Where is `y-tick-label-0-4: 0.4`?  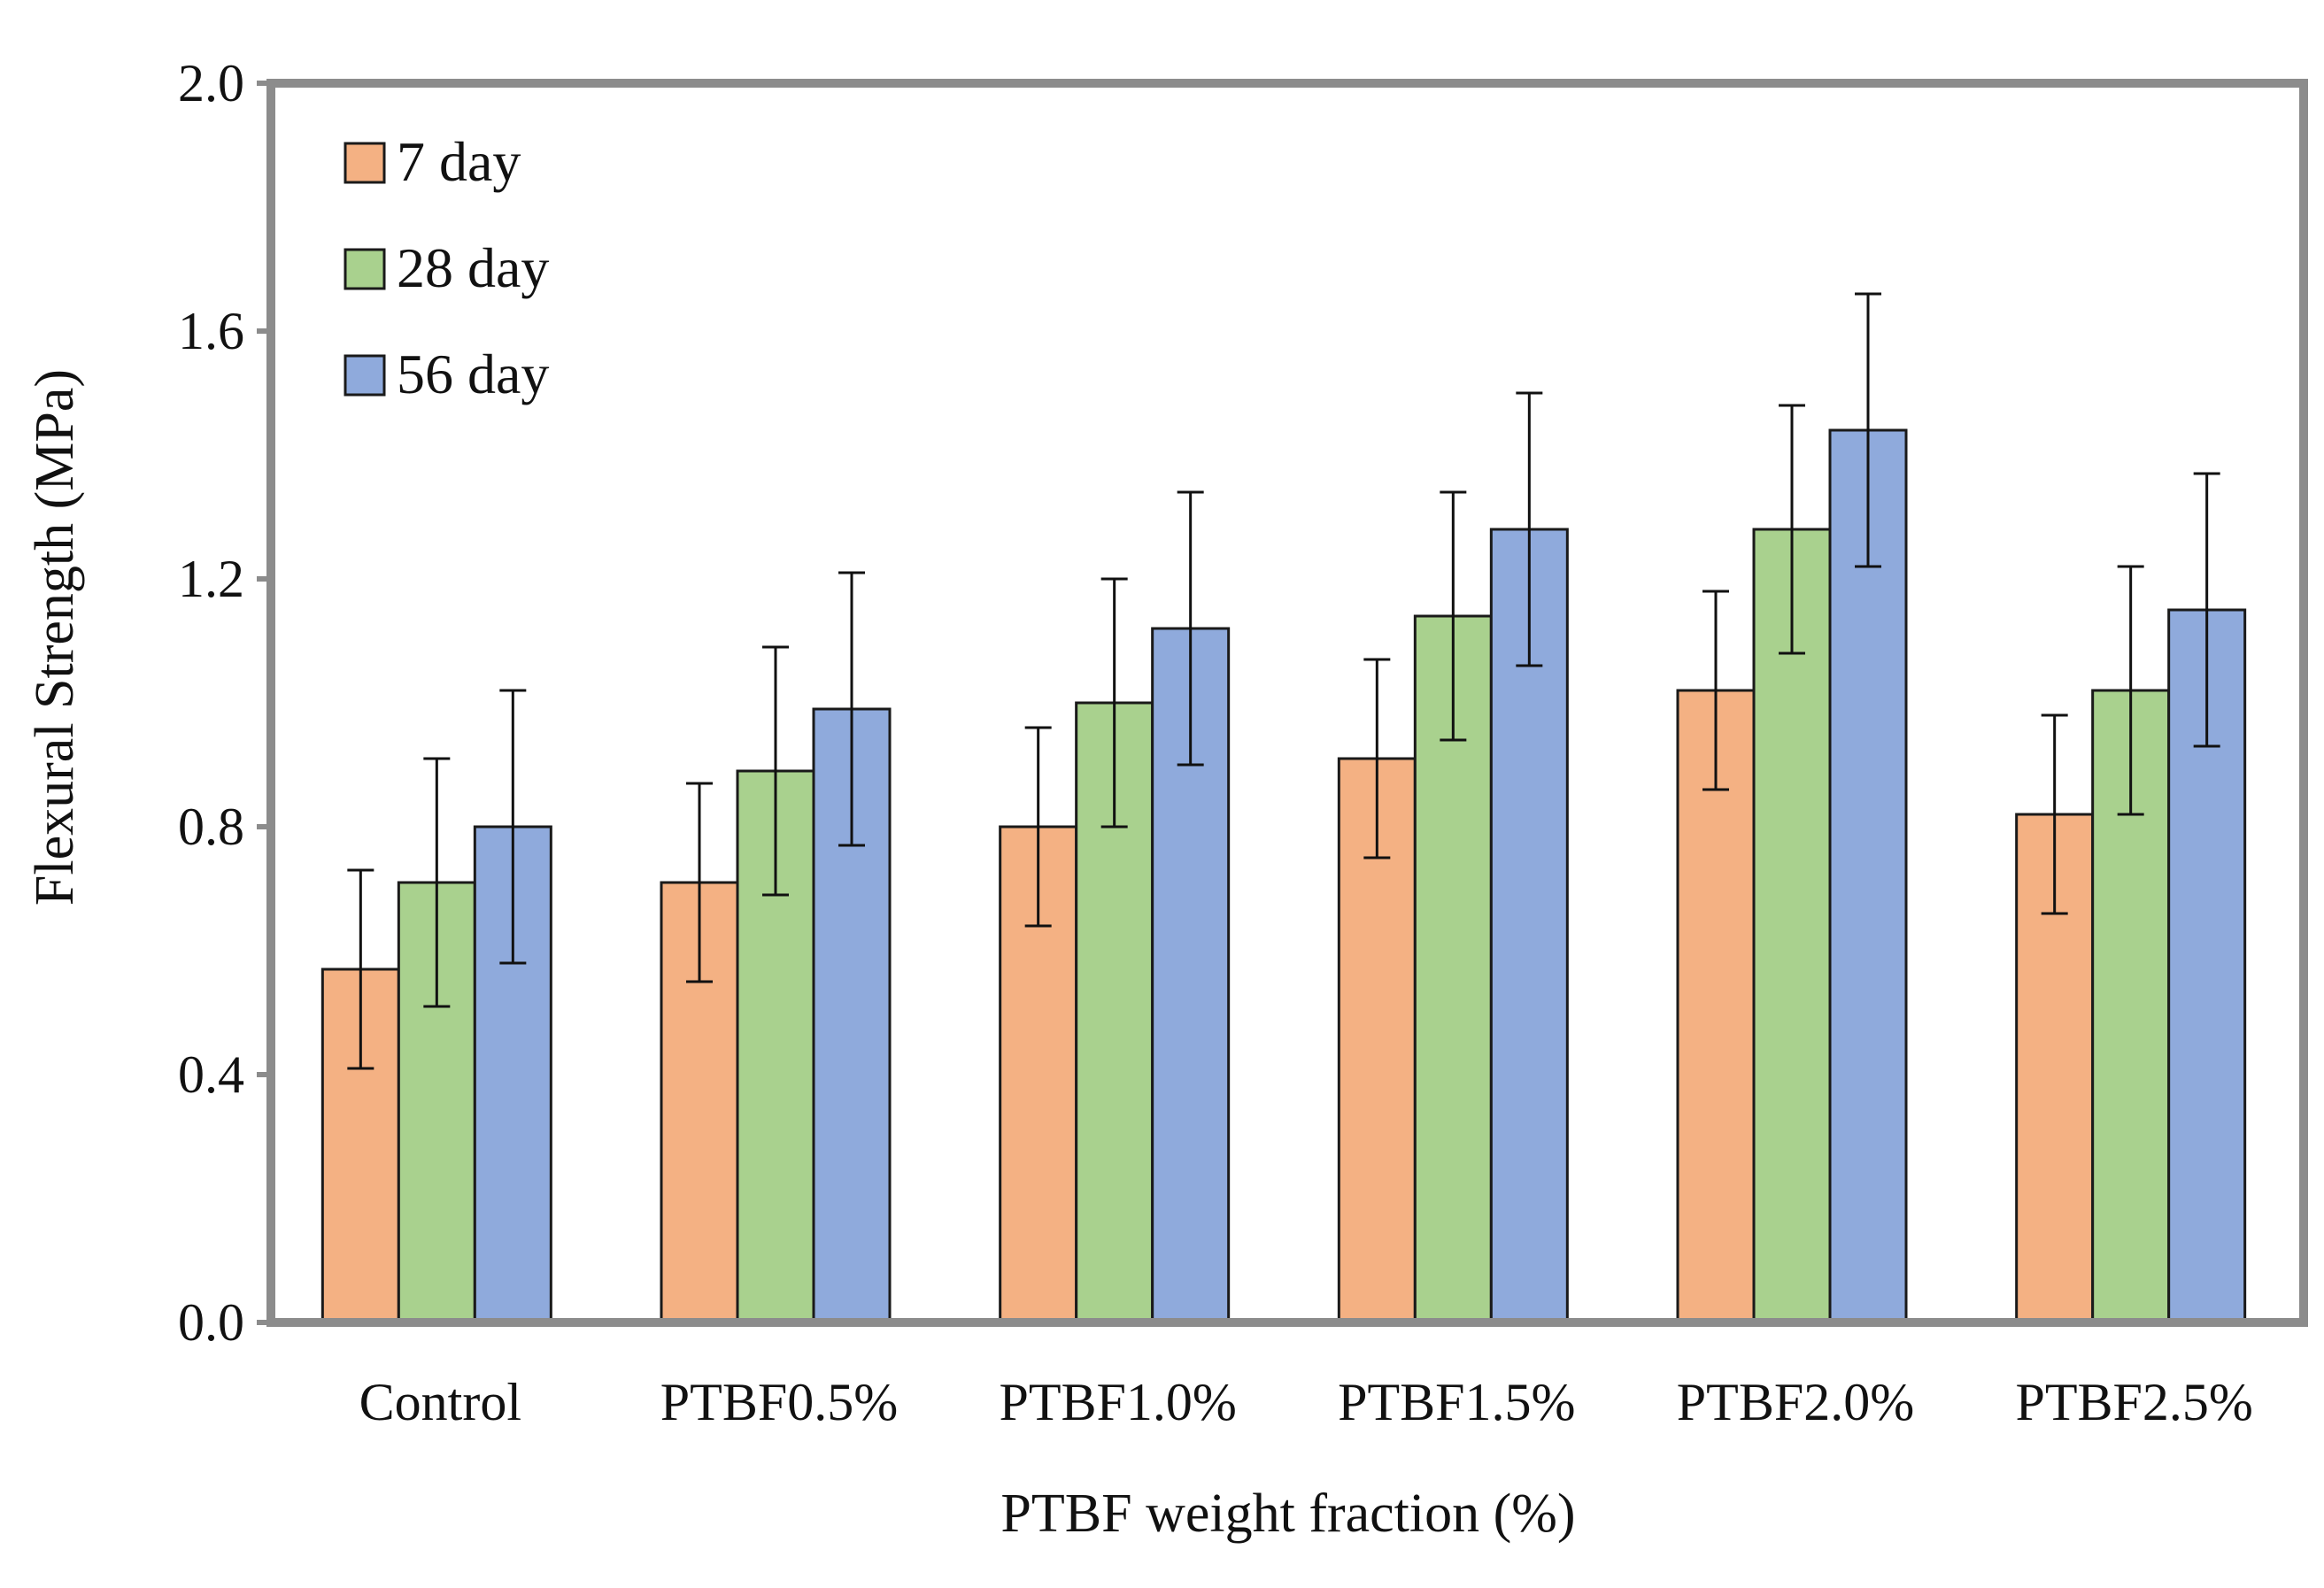 y-tick-label-0-4: 0.4 is located at coordinates (211, 1074).